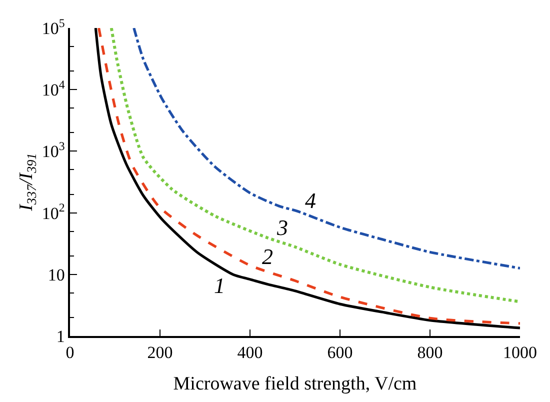 This screenshot has width=550, height=402. Describe the element at coordinates (53, 88) in the screenshot. I see `y-tick-label: 10$^{4}$` at that location.